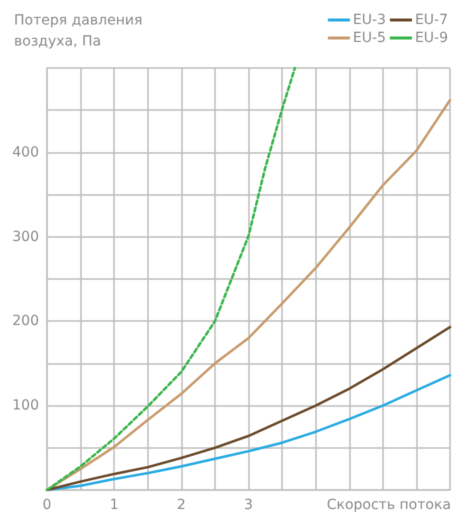 This screenshot has width=453, height=512. Describe the element at coordinates (431, 20) in the screenshot. I see `legend-label: EU-7` at that location.